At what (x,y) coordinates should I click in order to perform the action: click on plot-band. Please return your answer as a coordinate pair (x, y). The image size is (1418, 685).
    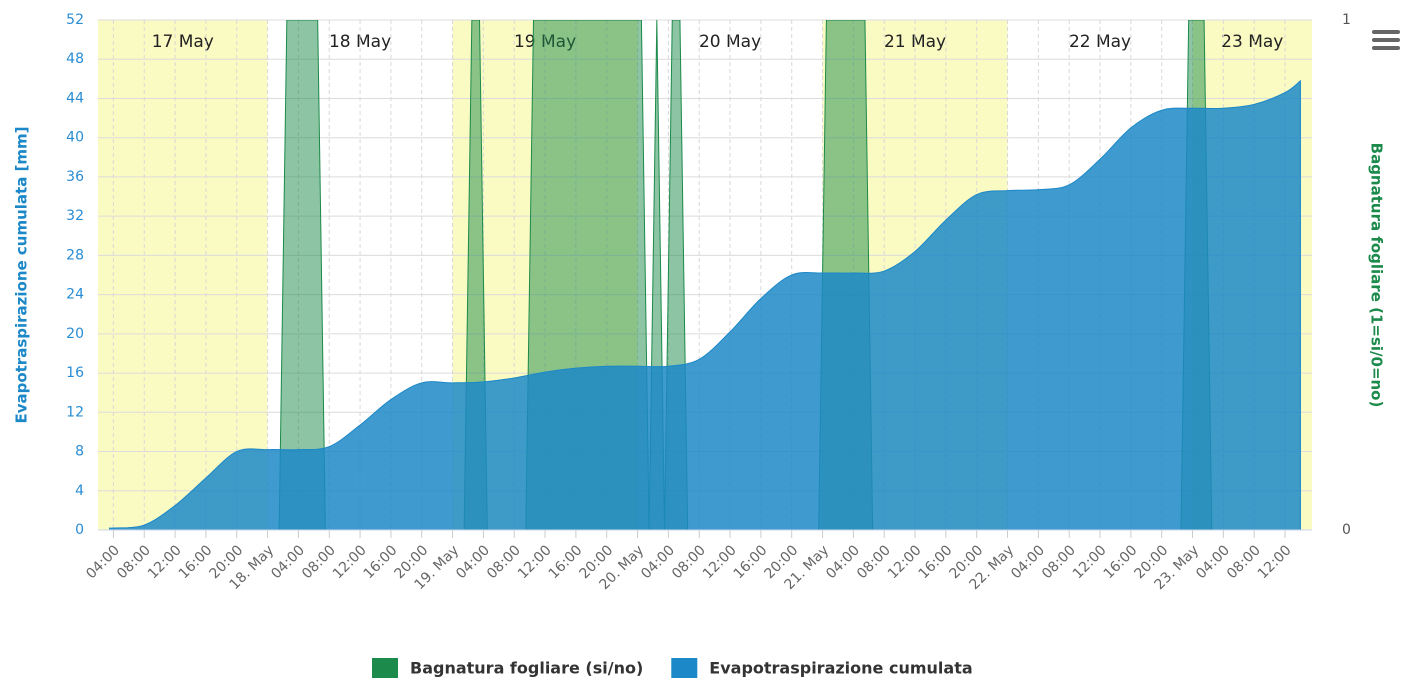
    Looking at the image, I should click on (183, 275).